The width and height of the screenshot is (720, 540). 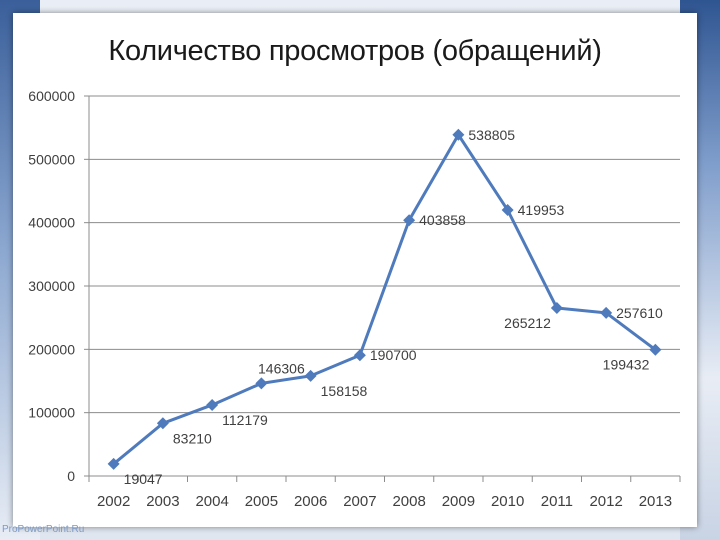 What do you see at coordinates (344, 391) in the screenshot?
I see `data-label: 158158` at bounding box center [344, 391].